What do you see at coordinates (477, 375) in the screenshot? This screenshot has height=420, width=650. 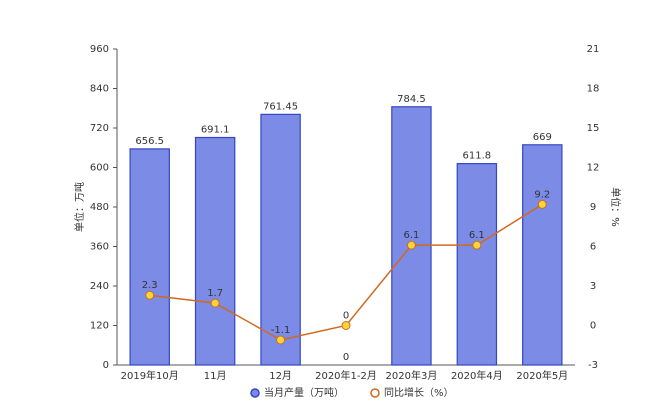 I see `x-tick-label: 2020年4月` at bounding box center [477, 375].